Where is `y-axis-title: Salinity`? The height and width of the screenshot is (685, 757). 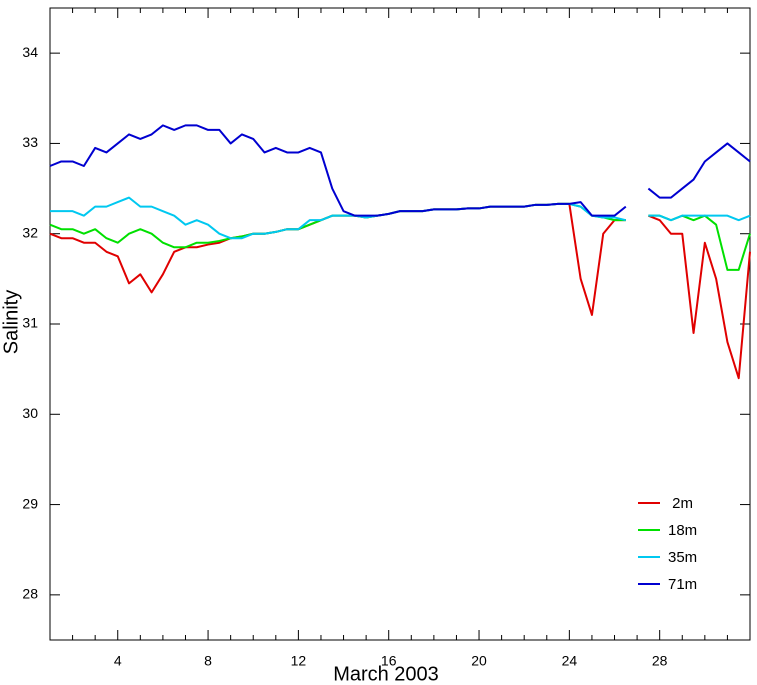 y-axis-title: Salinity is located at coordinates (11, 322).